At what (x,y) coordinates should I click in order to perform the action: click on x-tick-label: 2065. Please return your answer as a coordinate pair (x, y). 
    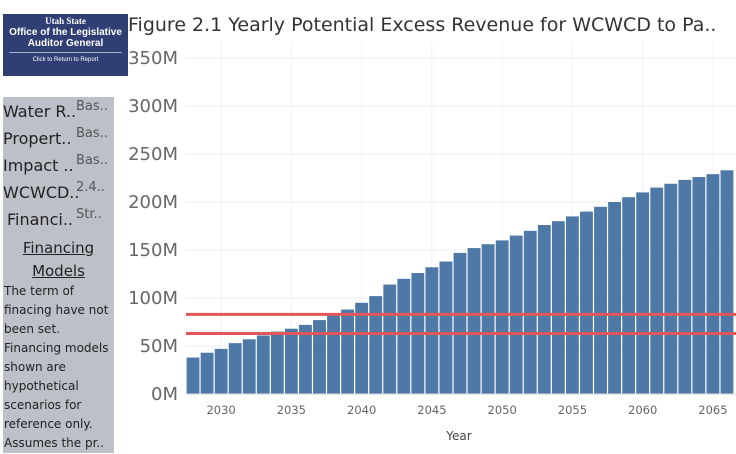
    Looking at the image, I should click on (712, 410).